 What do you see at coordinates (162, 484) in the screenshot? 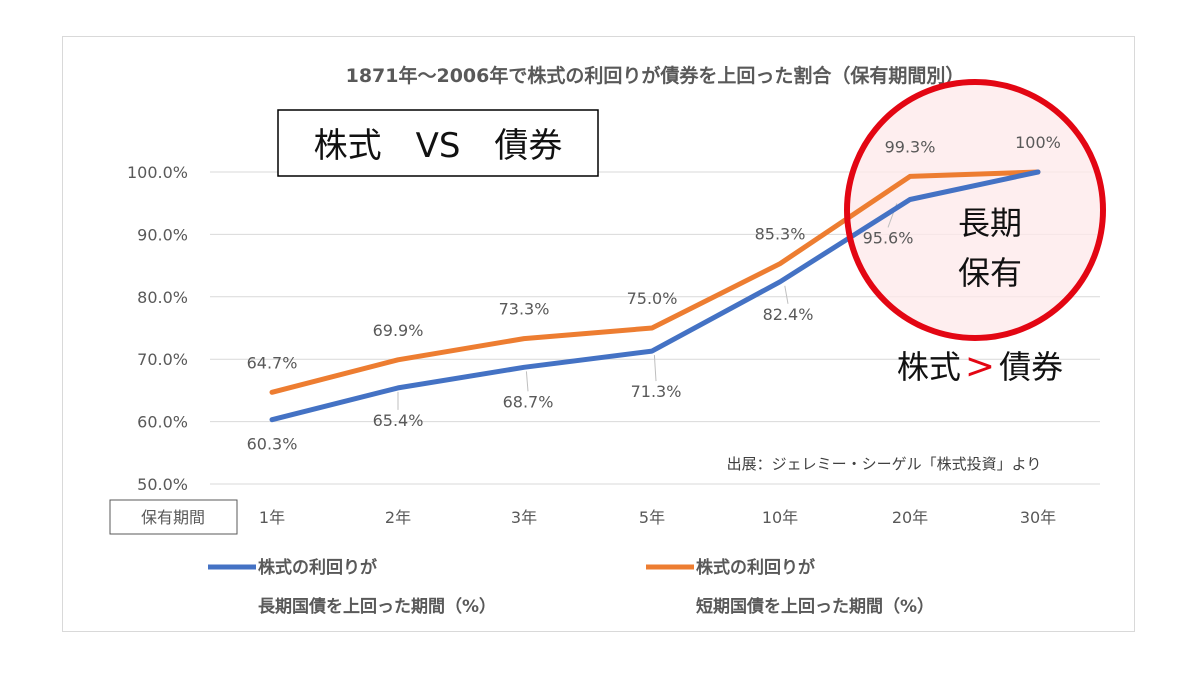
I see `y-tick-label: 50.0%` at bounding box center [162, 484].